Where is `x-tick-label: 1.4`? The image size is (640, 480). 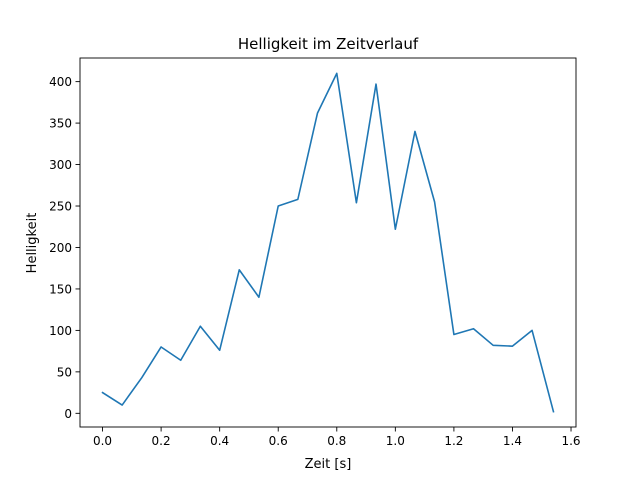
x-tick-label: 1.4 is located at coordinates (512, 441).